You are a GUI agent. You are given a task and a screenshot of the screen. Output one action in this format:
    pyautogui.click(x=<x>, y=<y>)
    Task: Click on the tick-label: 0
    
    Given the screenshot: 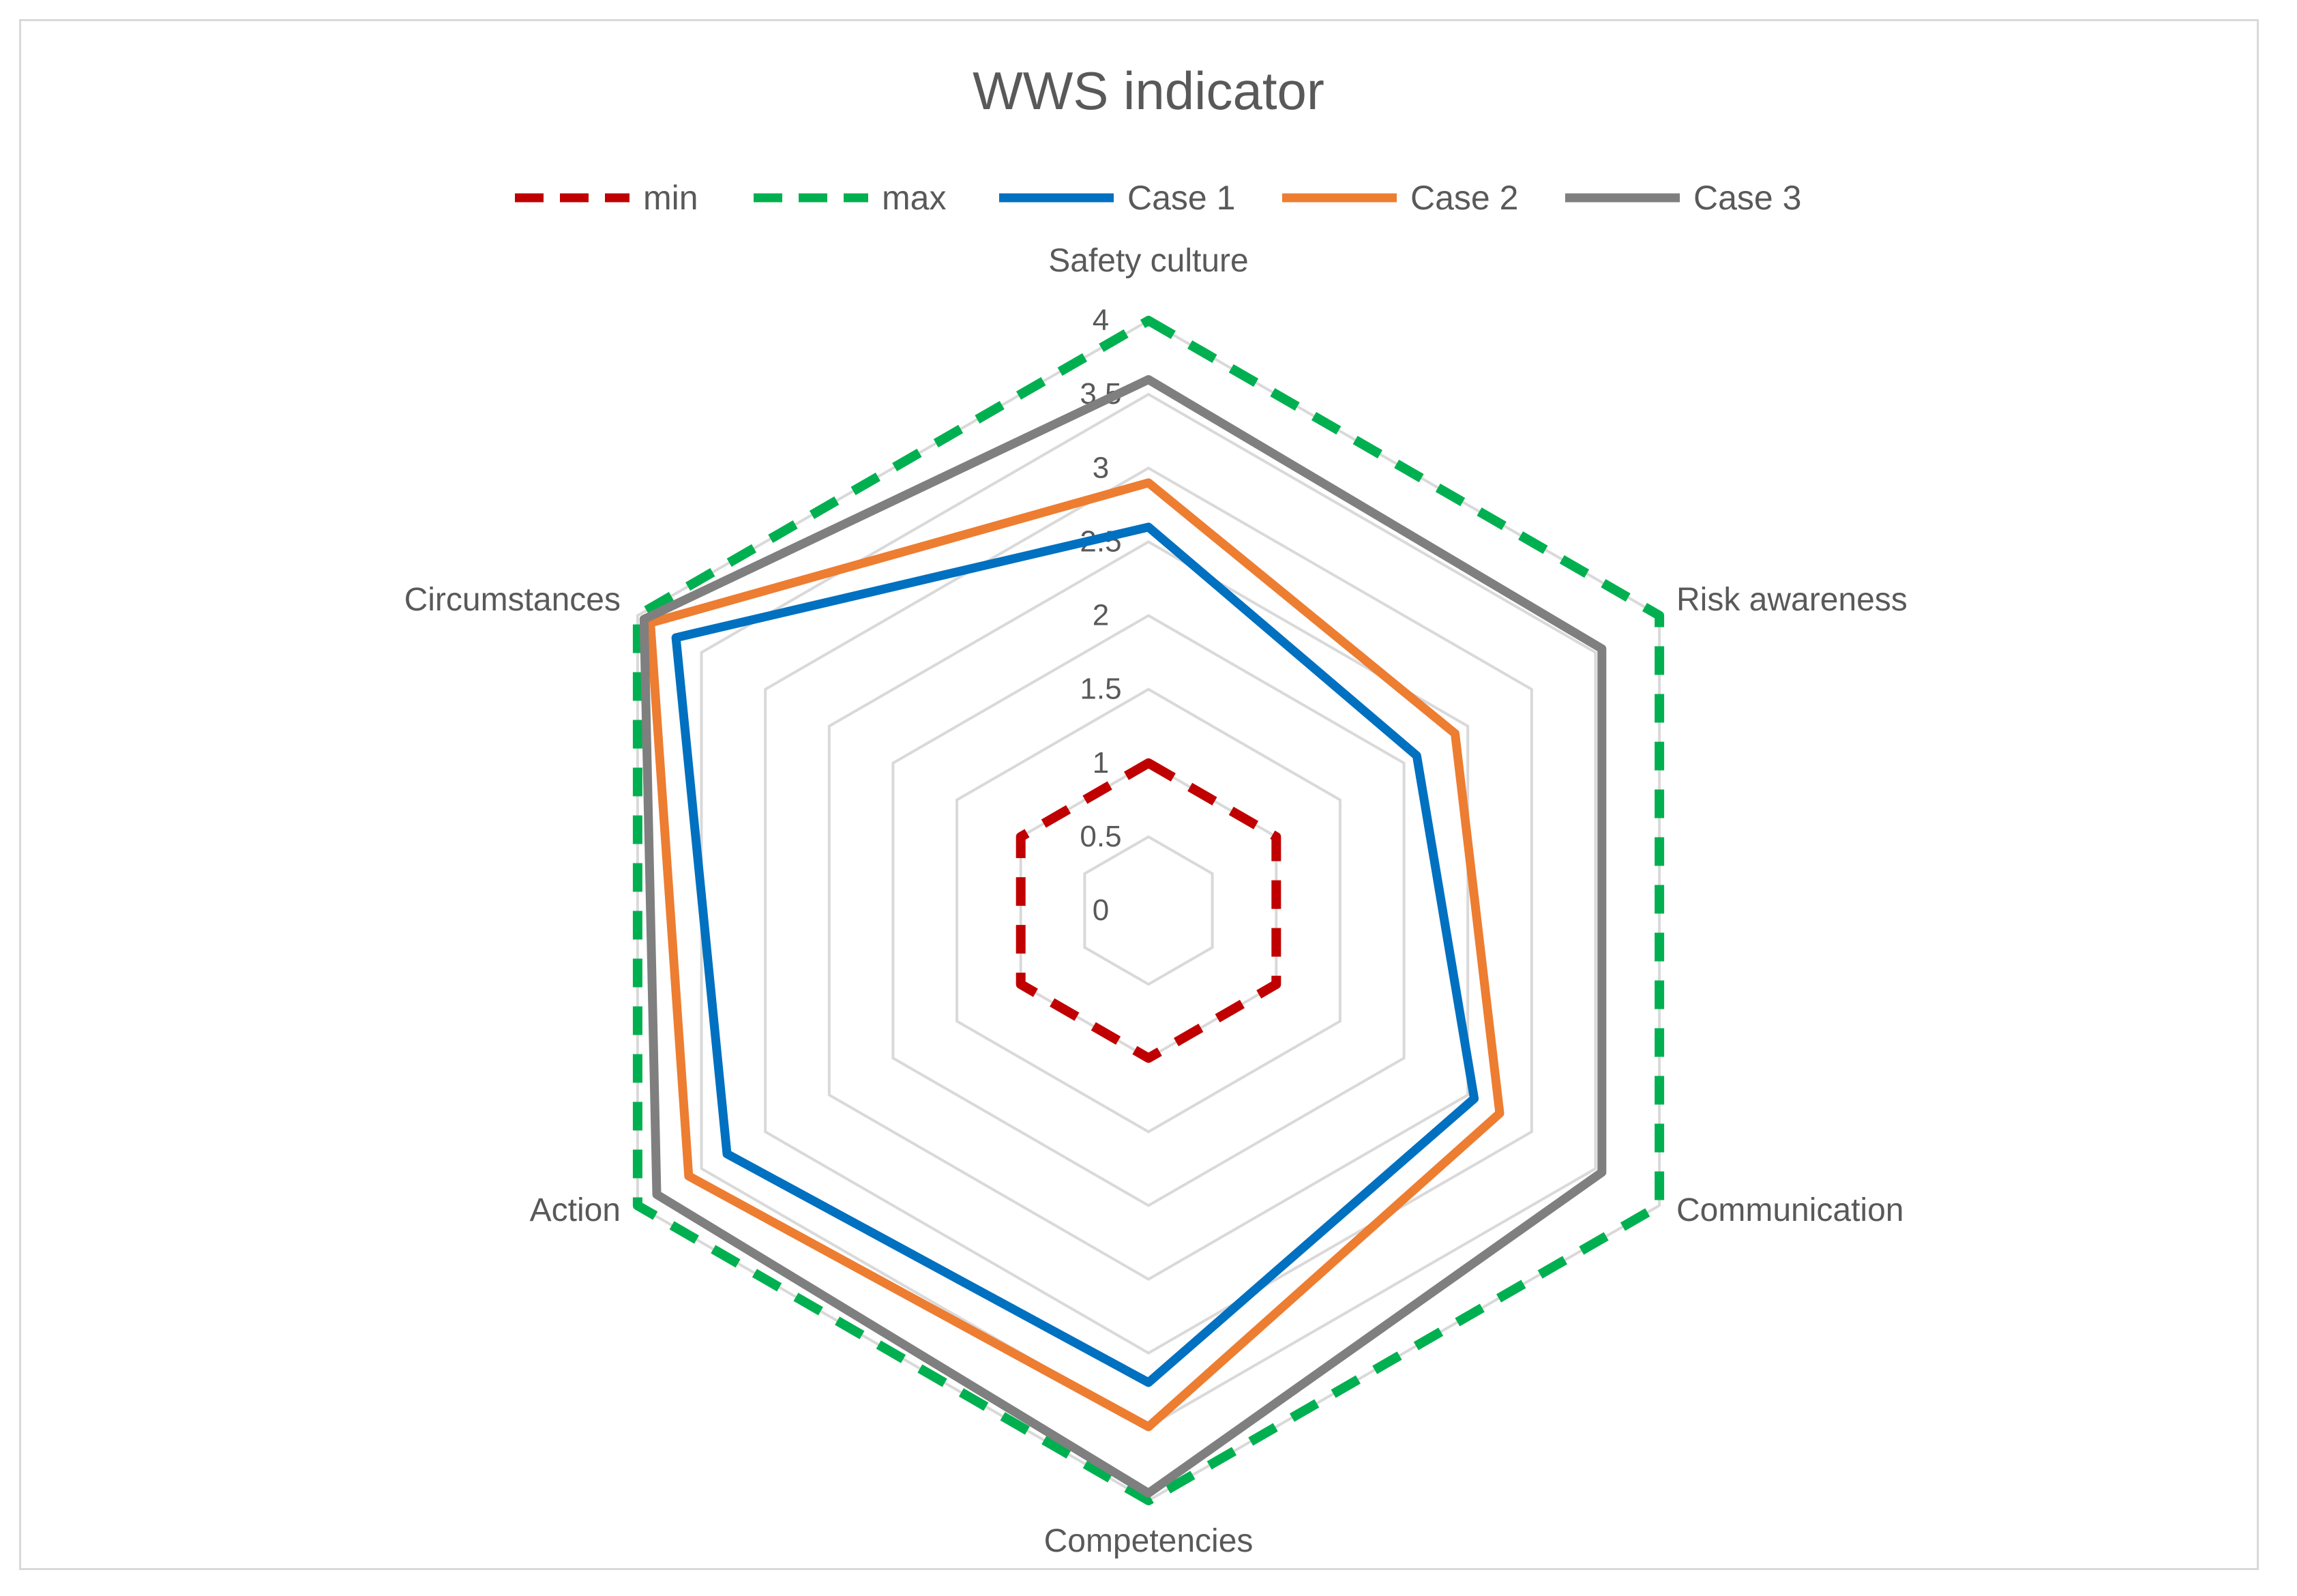 What is the action you would take?
    pyautogui.click(x=1101, y=910)
    